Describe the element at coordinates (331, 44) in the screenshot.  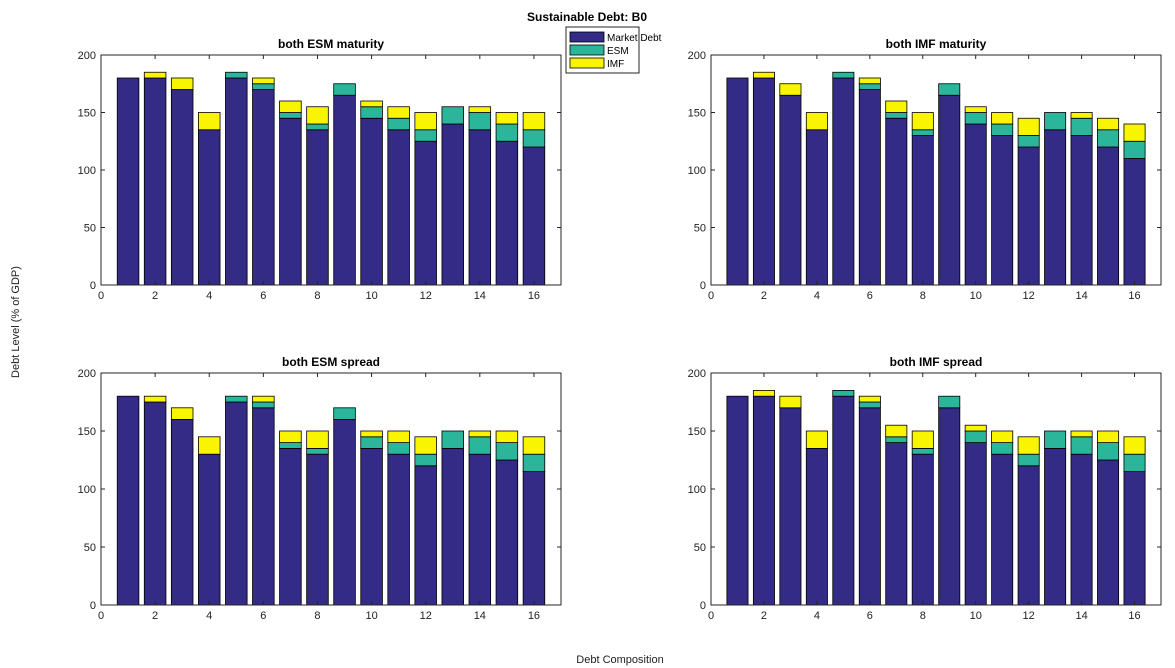
I see `panel-title: both ESM maturity` at that location.